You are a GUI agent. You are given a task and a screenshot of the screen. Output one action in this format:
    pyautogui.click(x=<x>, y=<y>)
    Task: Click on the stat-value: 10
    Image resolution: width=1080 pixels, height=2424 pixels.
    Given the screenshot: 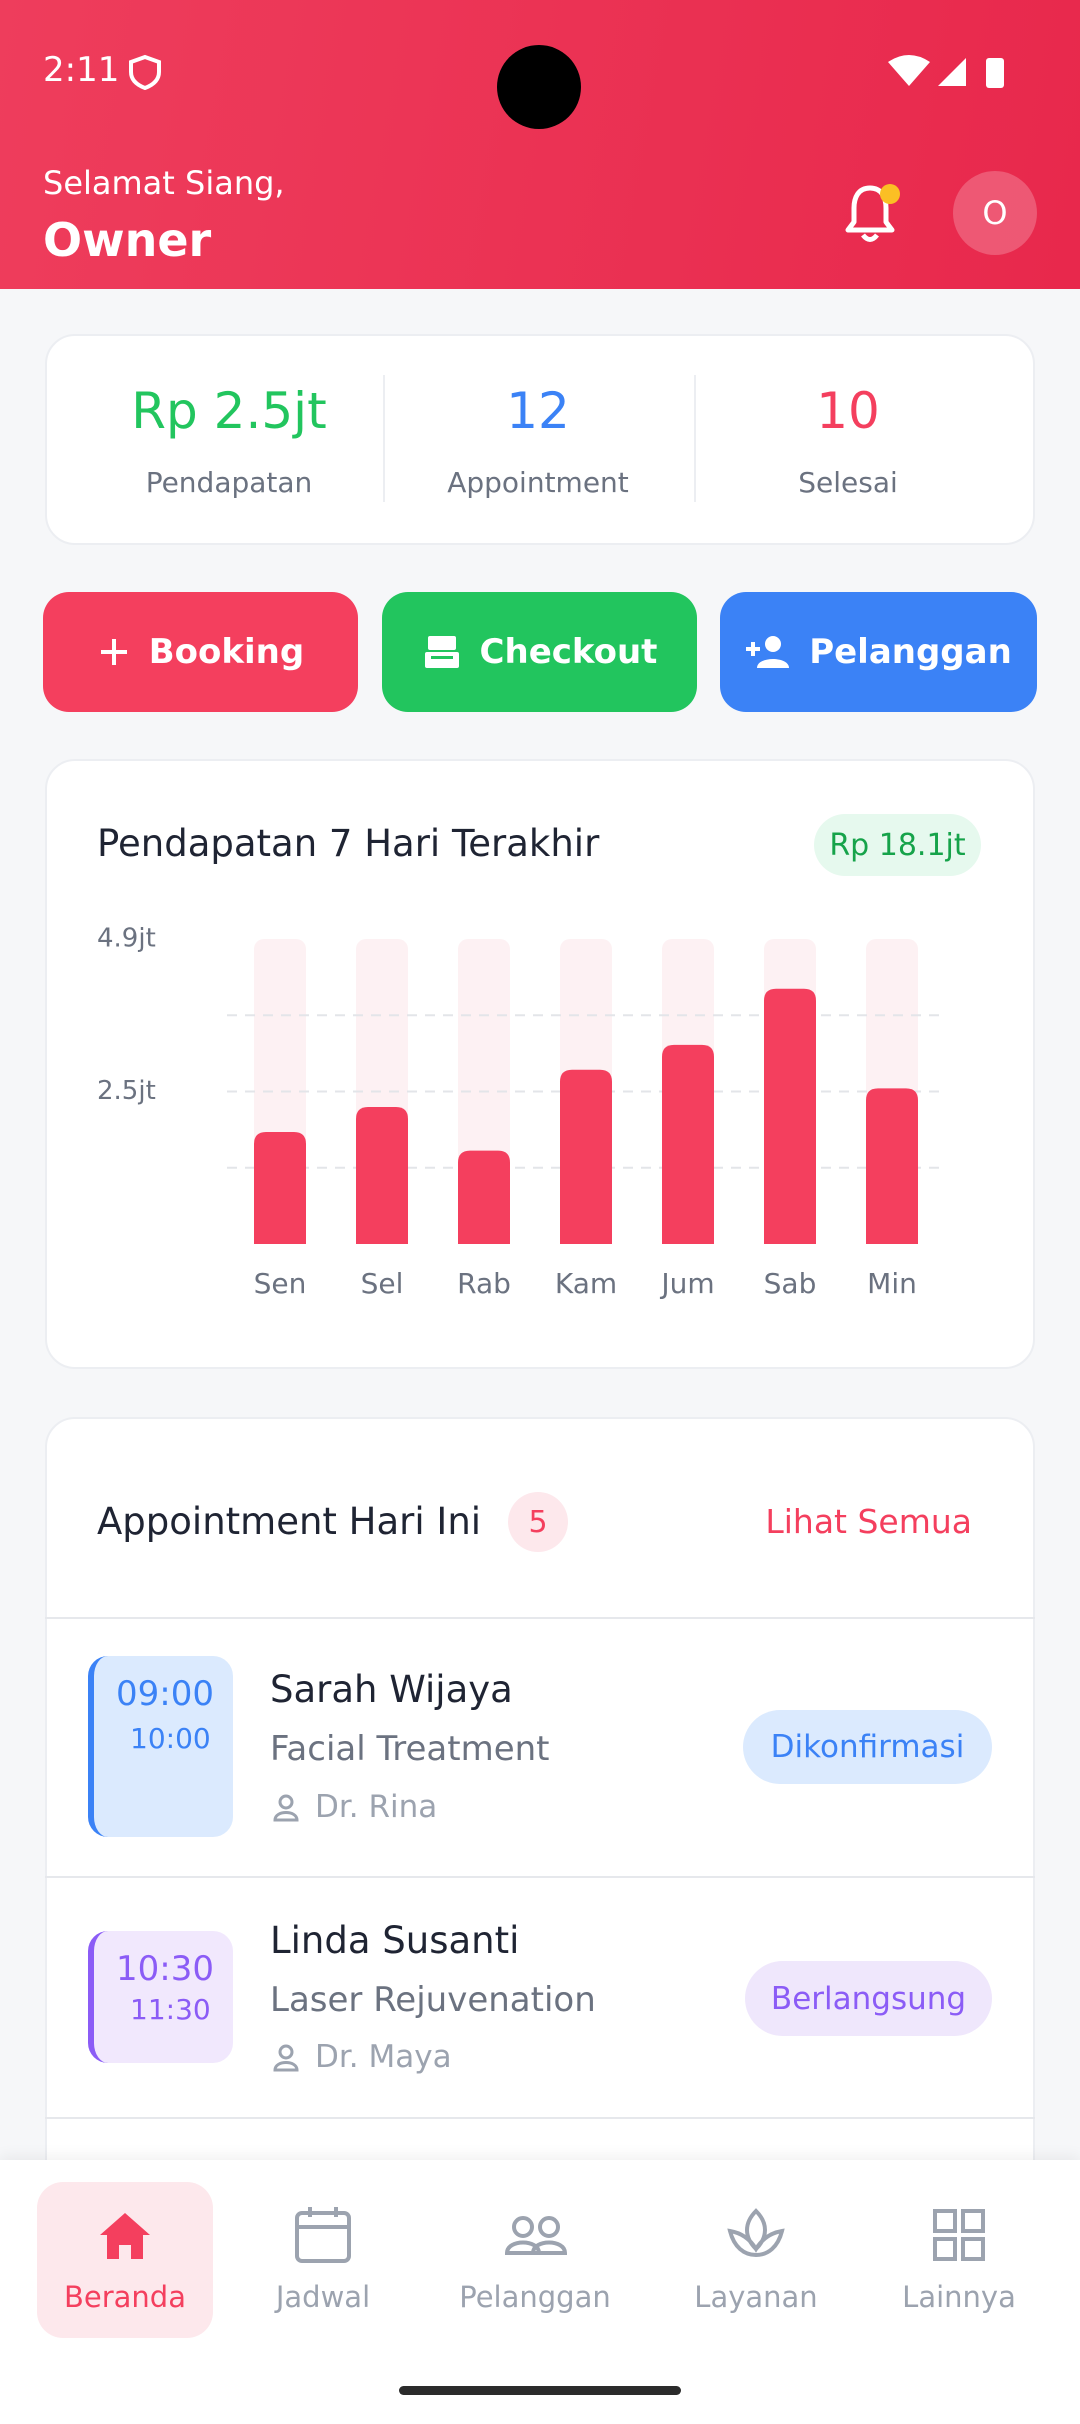 What is the action you would take?
    pyautogui.click(x=848, y=411)
    